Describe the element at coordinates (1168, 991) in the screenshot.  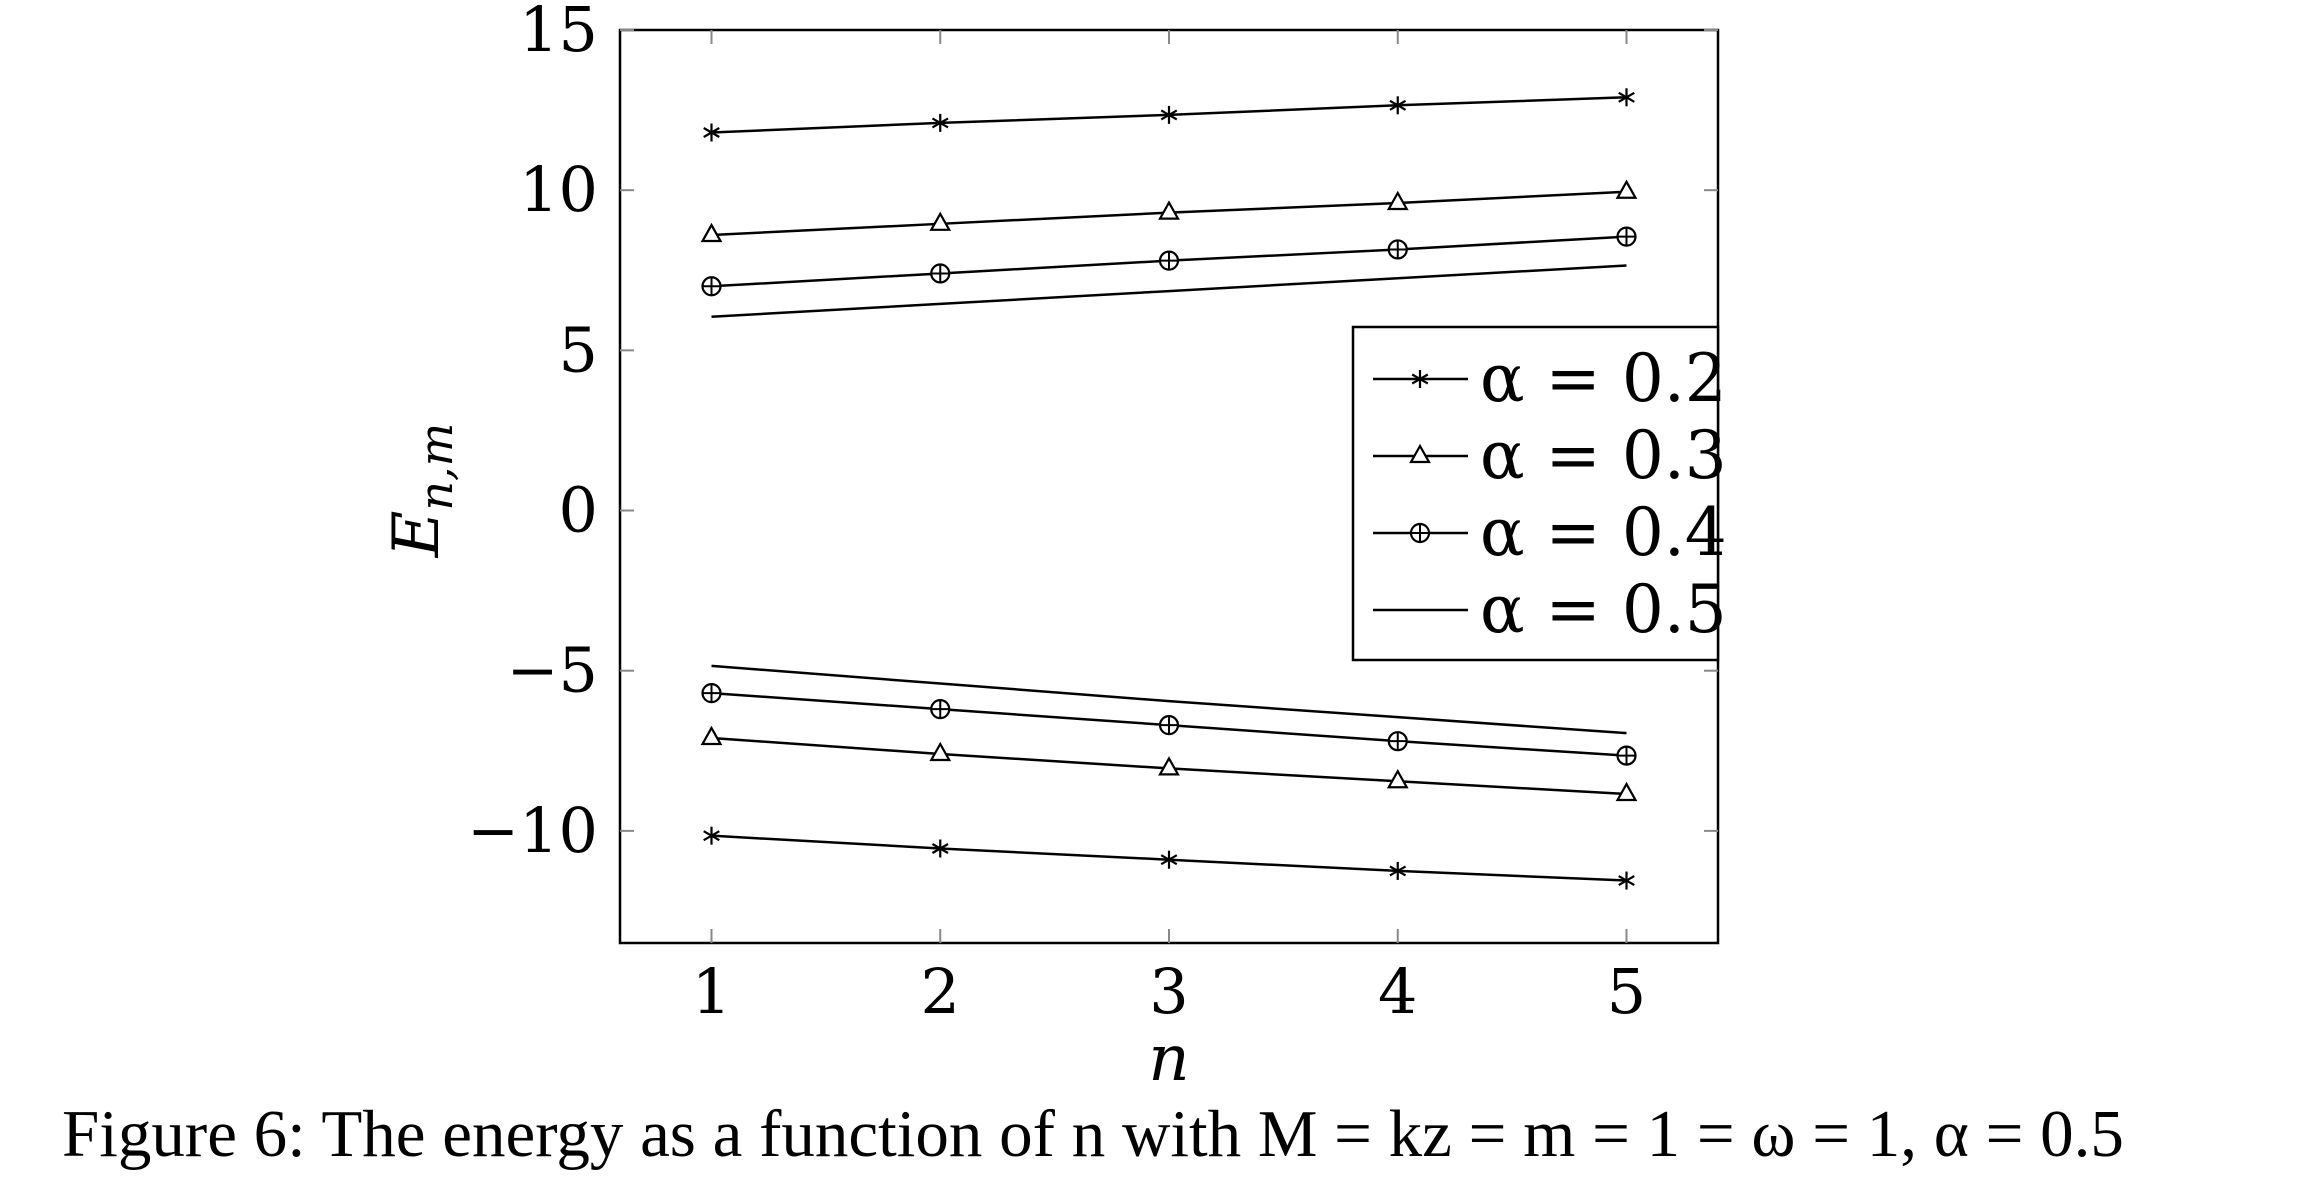
I see `x-tick-label: 3` at that location.